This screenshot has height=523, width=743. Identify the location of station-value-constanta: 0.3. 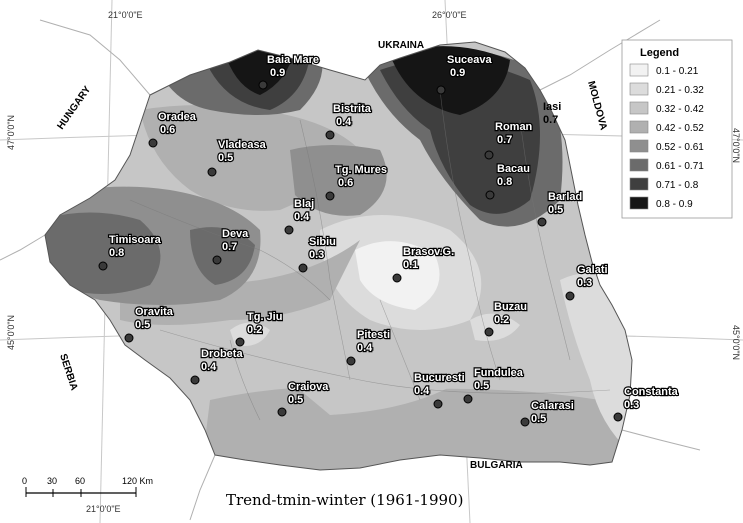
(631, 405).